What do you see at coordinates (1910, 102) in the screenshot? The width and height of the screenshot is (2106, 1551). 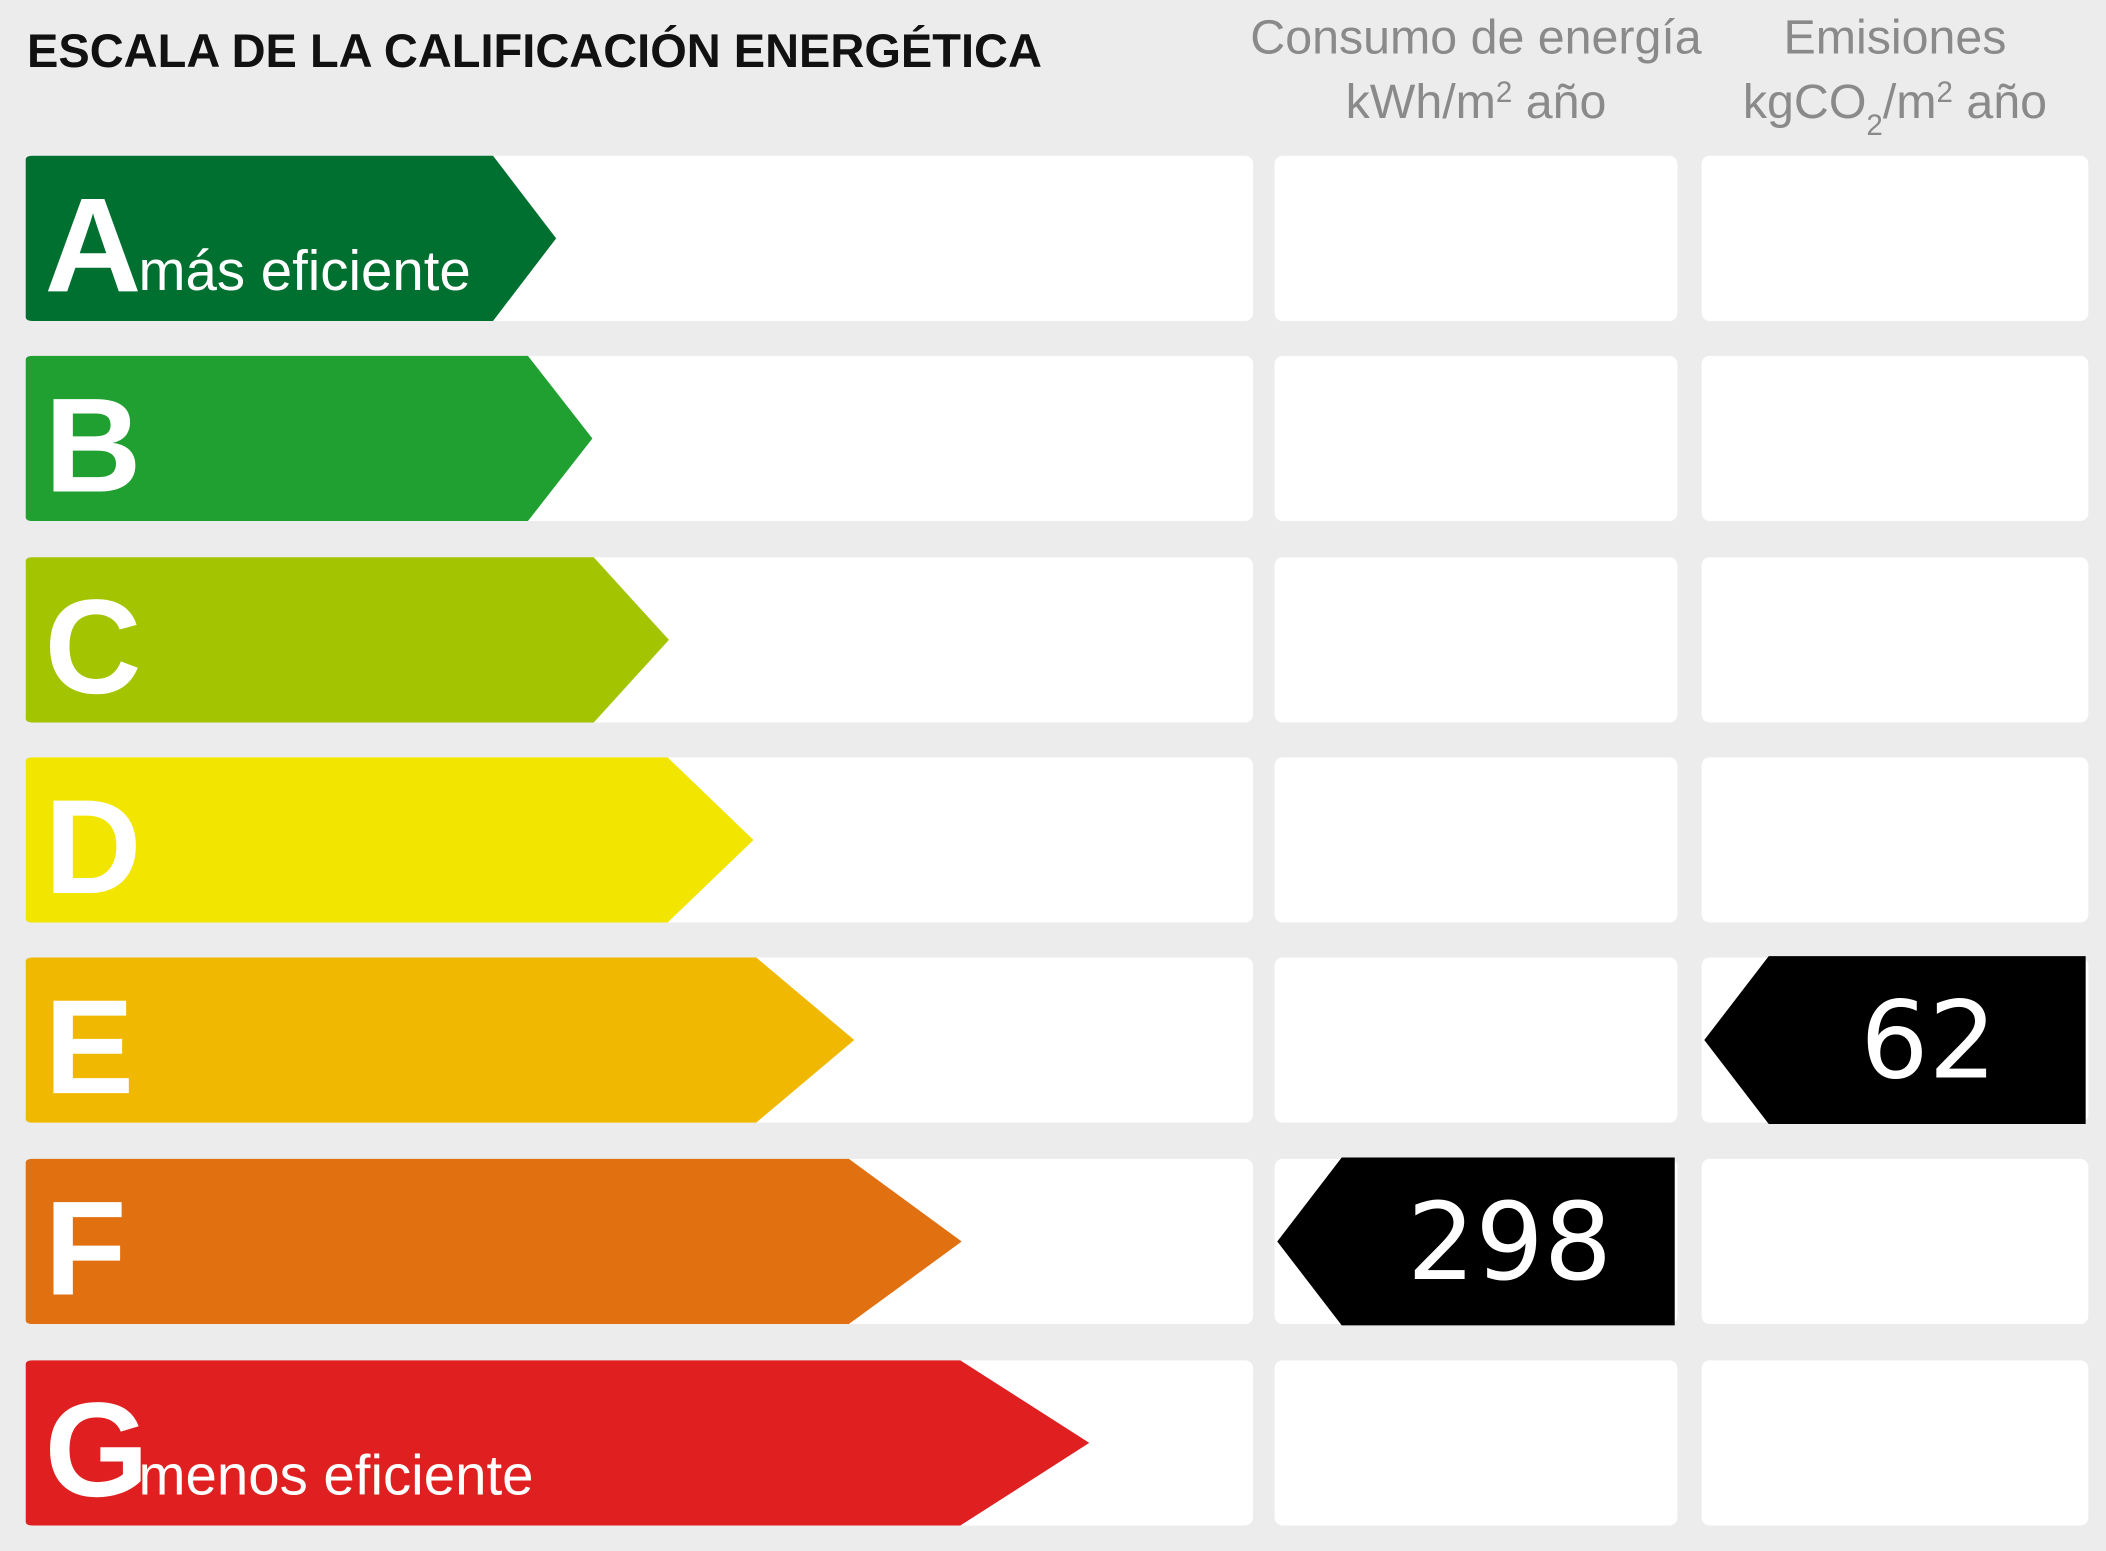 I see `unit-text: /m` at bounding box center [1910, 102].